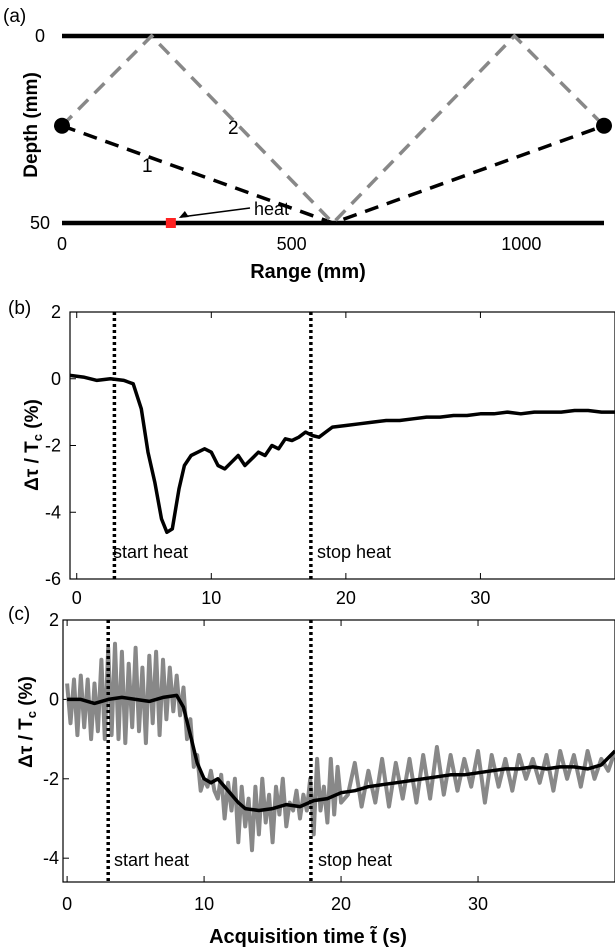 Image resolution: width=615 pixels, height=950 pixels. What do you see at coordinates (31, 125) in the screenshot?
I see `y-axis-label-a: Depth (mm)` at bounding box center [31, 125].